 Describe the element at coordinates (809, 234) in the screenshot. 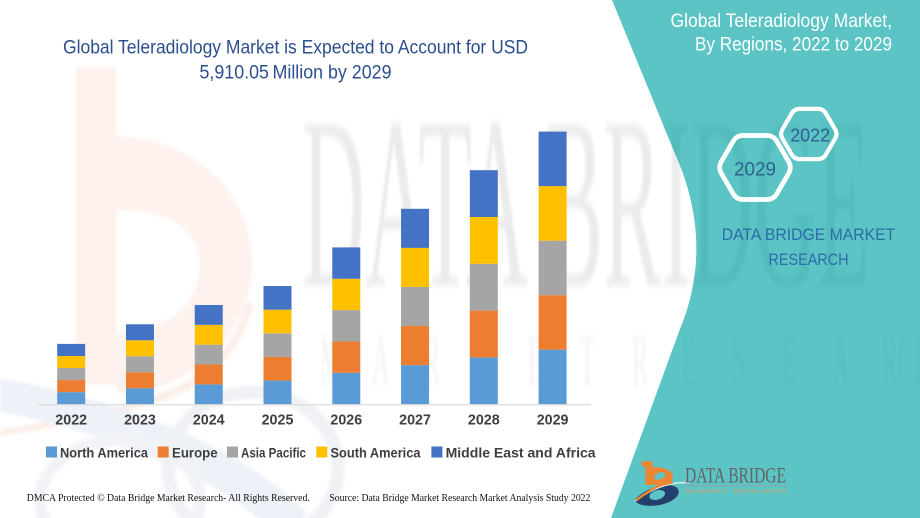

I see `svg-text: DATA BRIDGE MARKET` at that location.